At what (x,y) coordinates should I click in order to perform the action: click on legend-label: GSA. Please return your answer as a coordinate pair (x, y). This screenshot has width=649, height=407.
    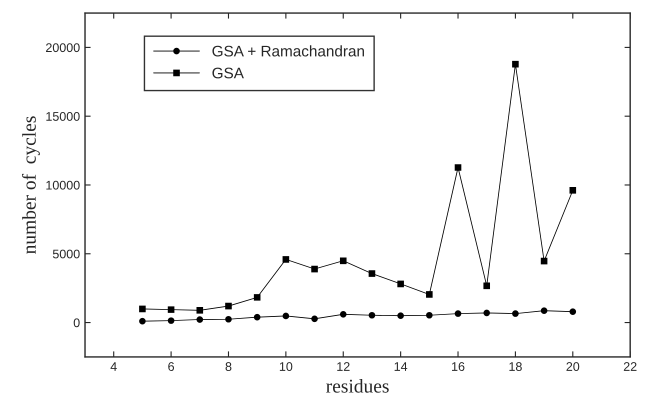
    Looking at the image, I should click on (228, 73).